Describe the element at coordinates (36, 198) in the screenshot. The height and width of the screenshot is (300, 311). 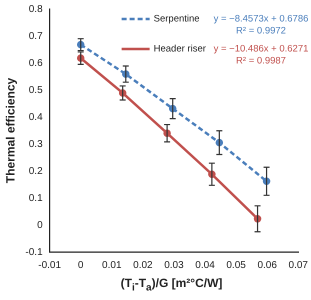
I see `y-tick-label: 0.1` at that location.